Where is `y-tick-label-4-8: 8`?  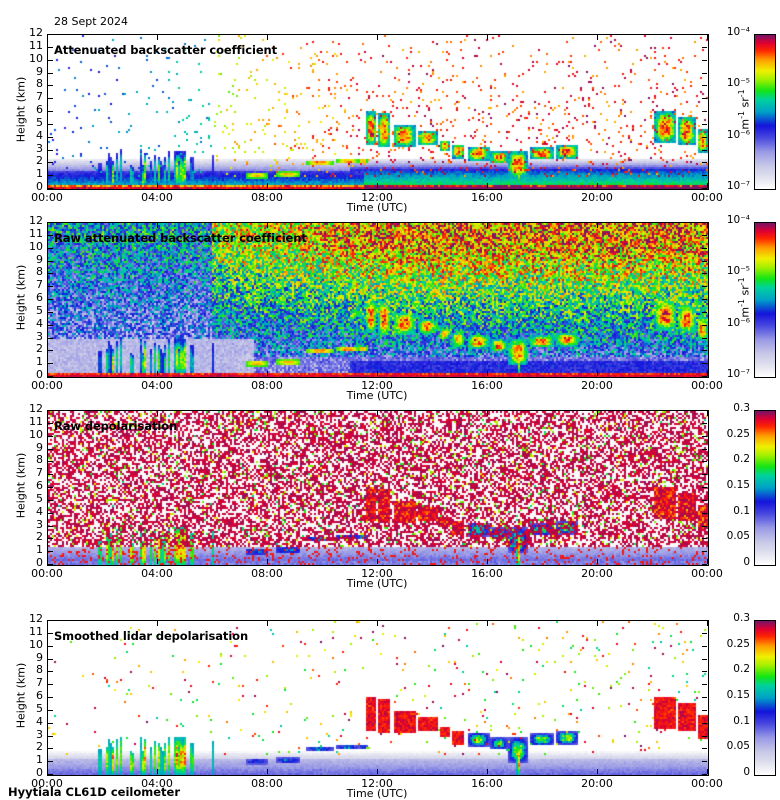
y-tick-label-4-8: 8 is located at coordinates (39, 670).